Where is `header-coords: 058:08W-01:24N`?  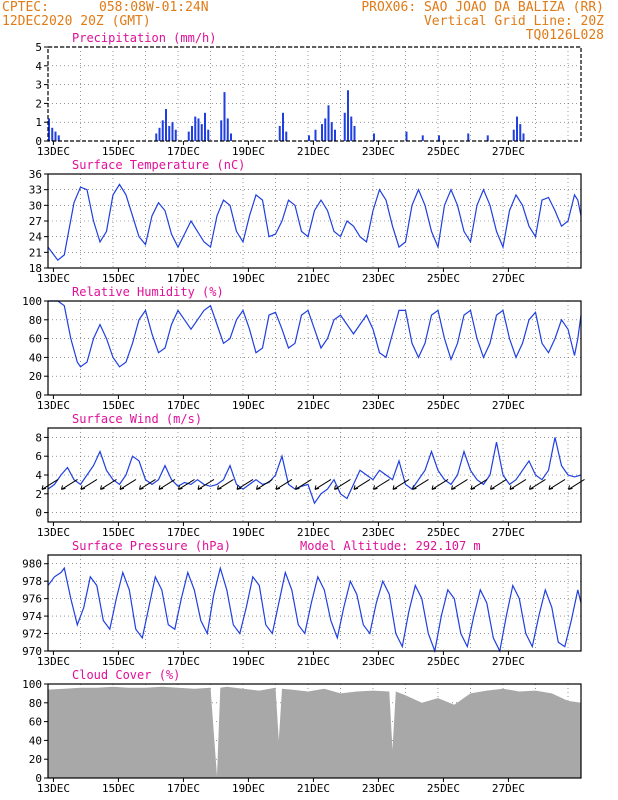 header-coords: 058:08W-01:24N is located at coordinates (154, 7).